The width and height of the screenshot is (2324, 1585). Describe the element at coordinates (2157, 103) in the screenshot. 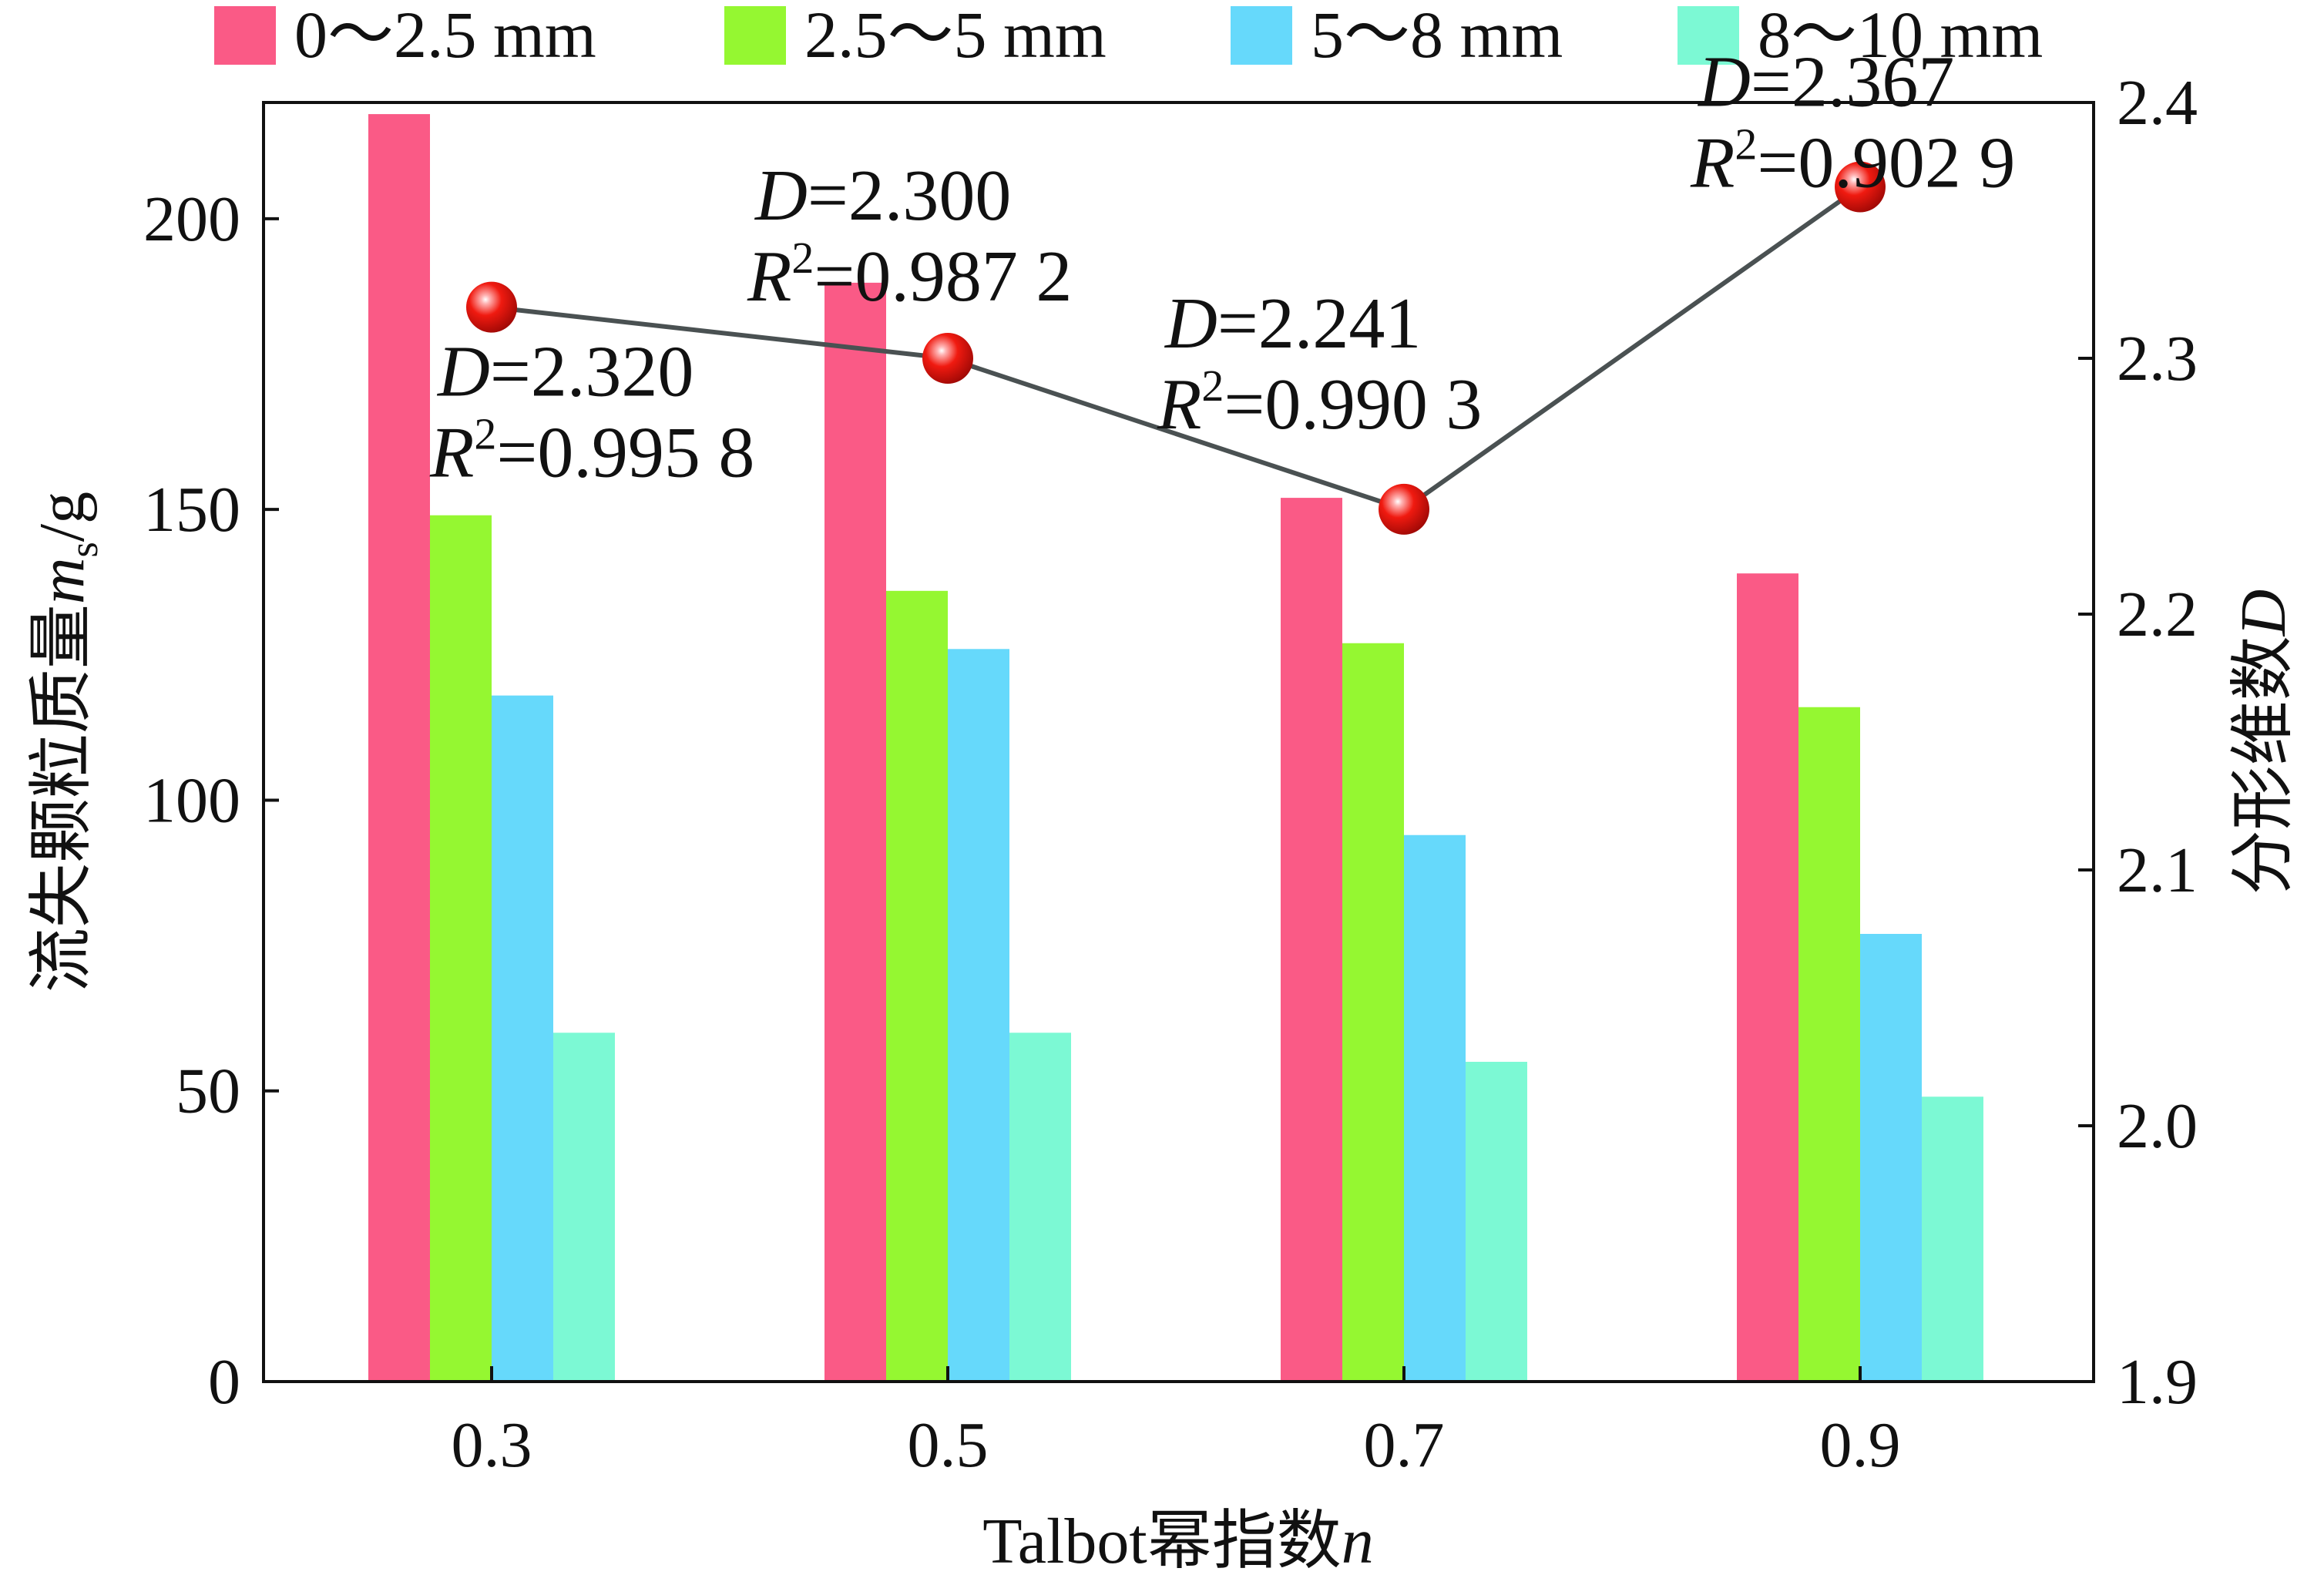

I see `right-tick-label: 2.4` at that location.